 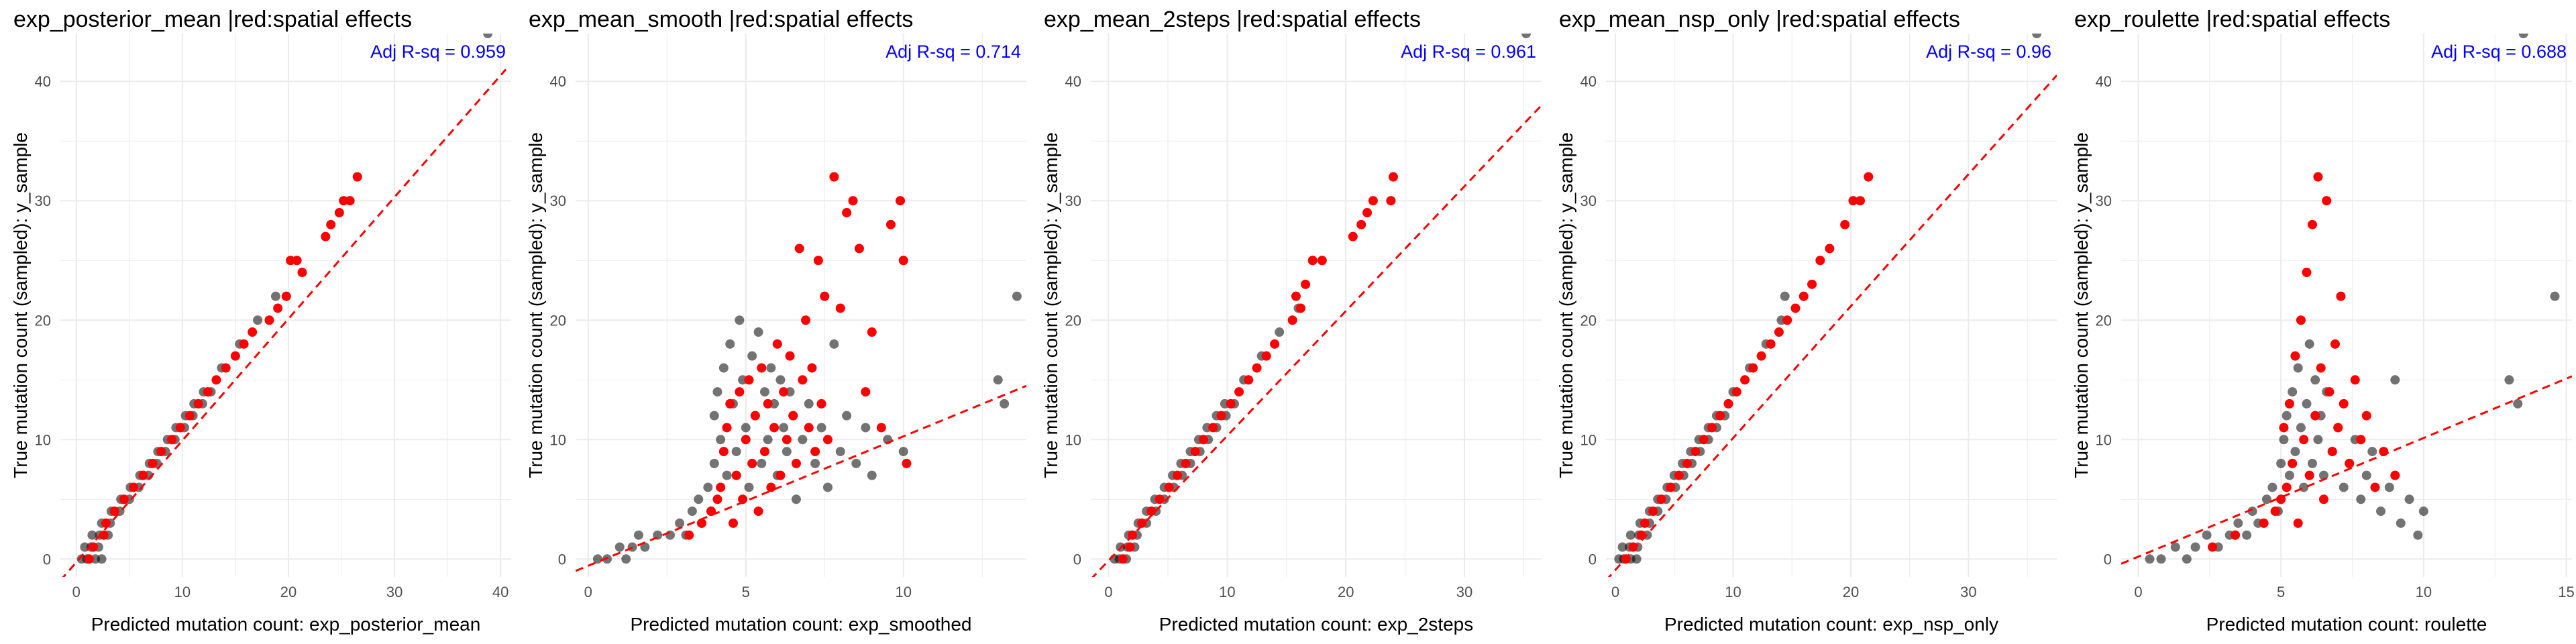 I want to click on panel-title: exp_roulette |red:spatial effects, so click(x=2232, y=19).